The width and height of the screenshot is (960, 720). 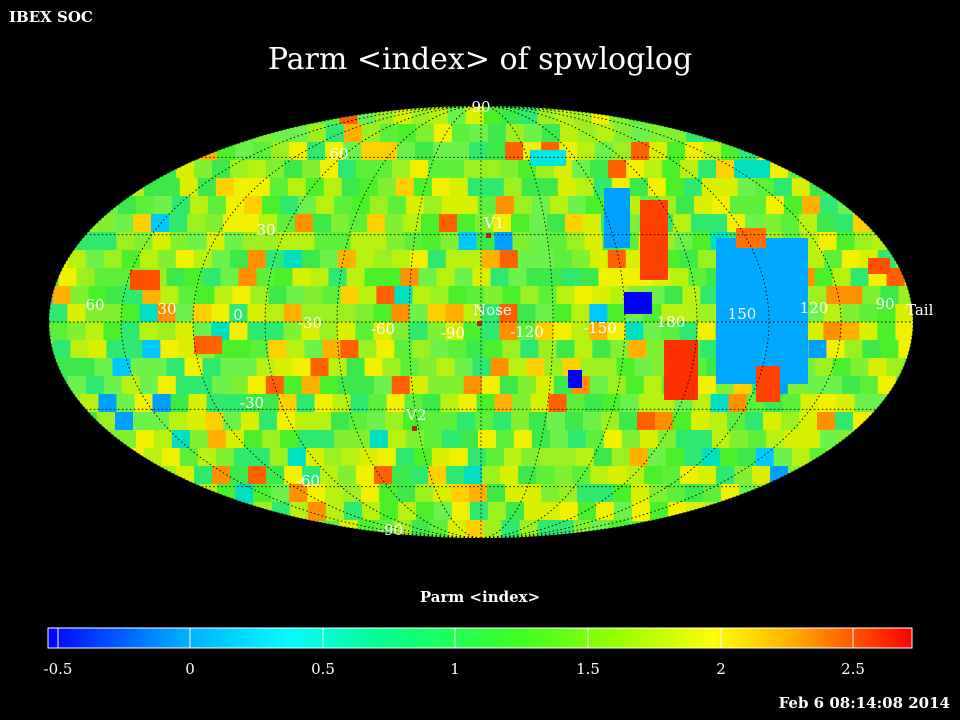 I want to click on lat-label: -90, so click(x=391, y=530).